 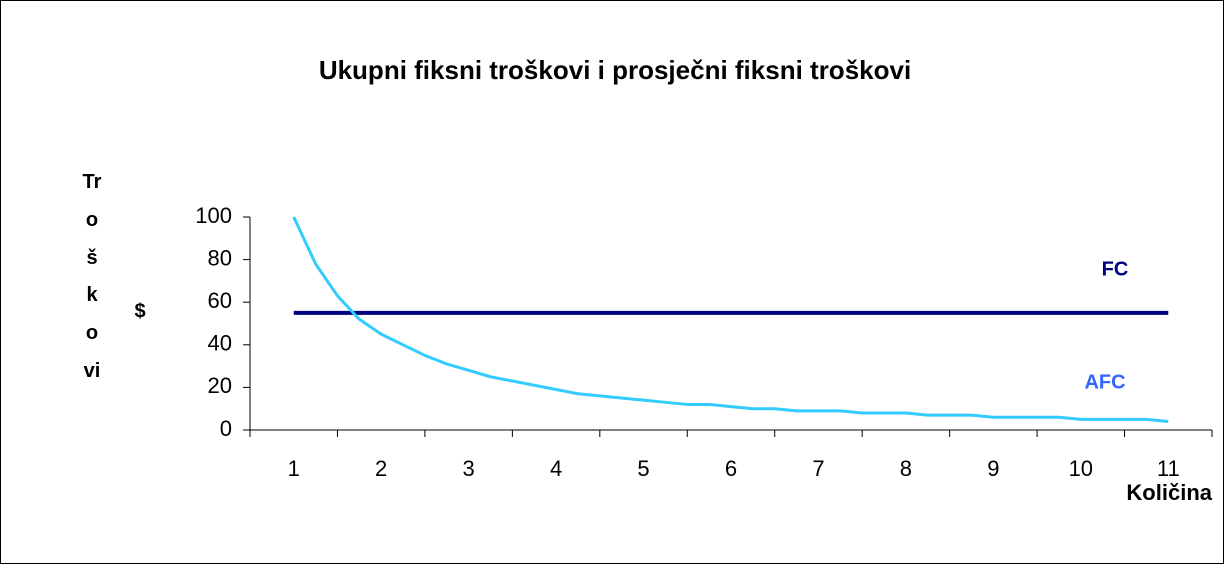 I want to click on y-tick-label: 0, so click(x=226, y=428).